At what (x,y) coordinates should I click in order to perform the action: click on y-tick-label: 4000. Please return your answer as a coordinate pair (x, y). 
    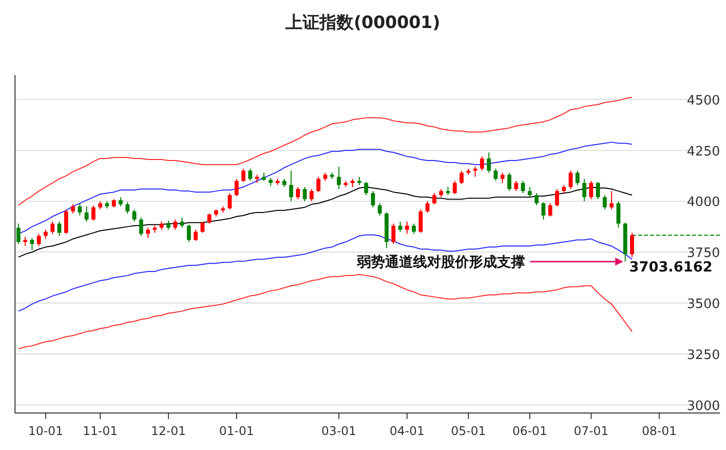
    Looking at the image, I should click on (703, 202).